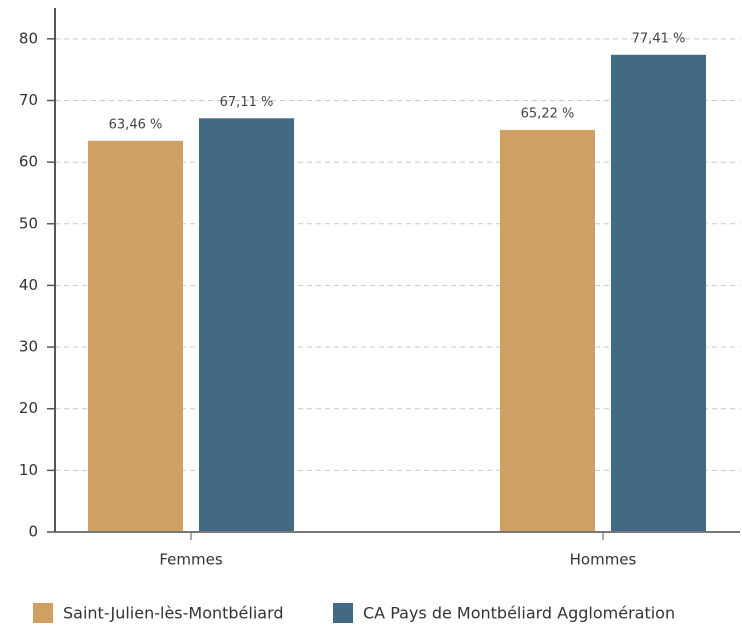 Image resolution: width=742 pixels, height=633 pixels. I want to click on legend-label: CA Pays de Montbéliard Agglomération, so click(519, 613).